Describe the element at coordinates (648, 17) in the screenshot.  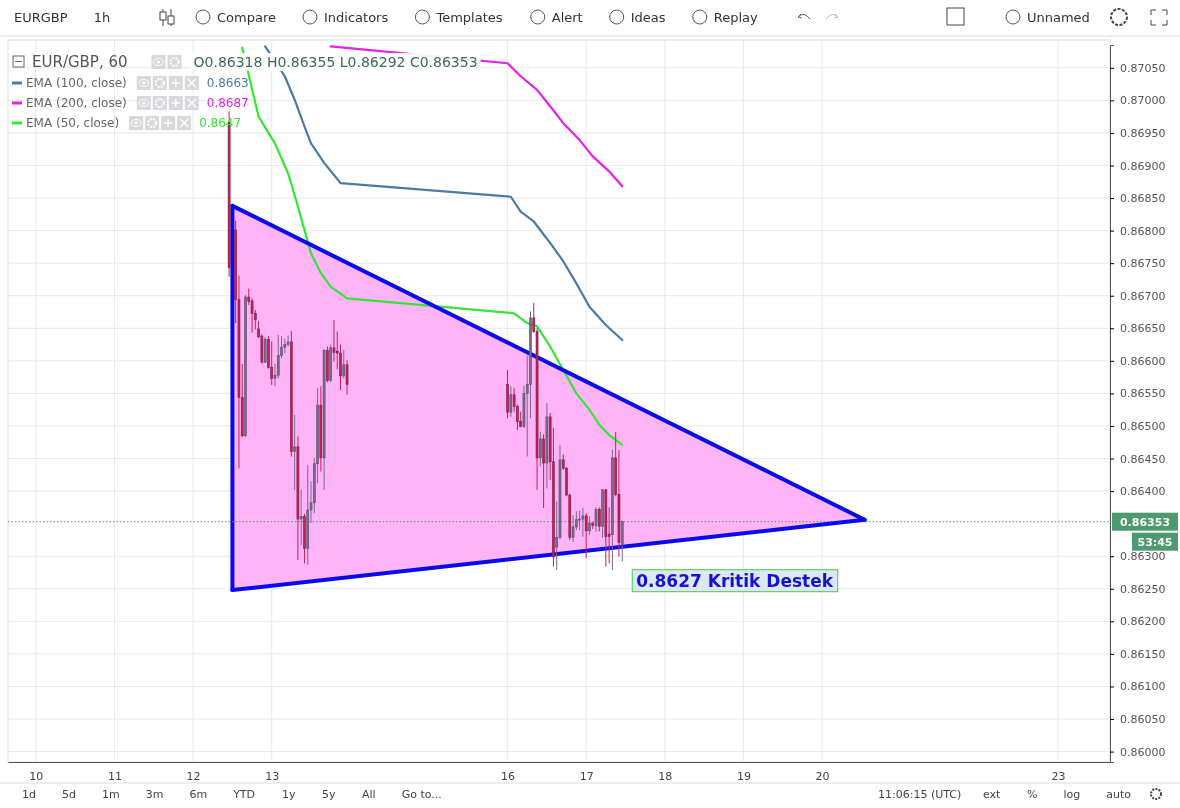
I see `text: Ideas` at that location.